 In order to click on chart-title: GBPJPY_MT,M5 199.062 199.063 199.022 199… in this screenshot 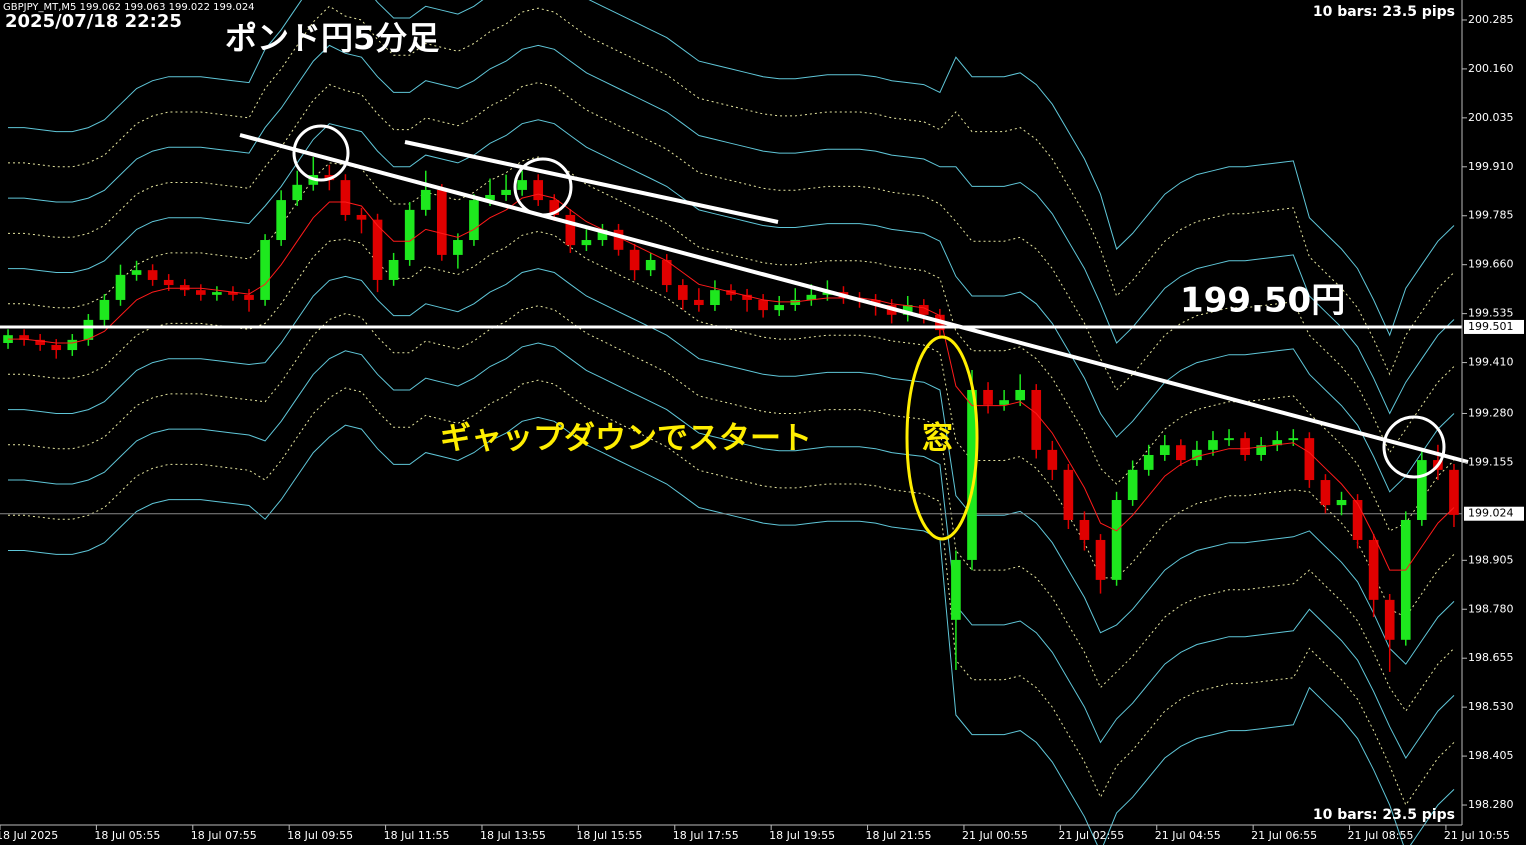, I will do `click(129, 7)`.